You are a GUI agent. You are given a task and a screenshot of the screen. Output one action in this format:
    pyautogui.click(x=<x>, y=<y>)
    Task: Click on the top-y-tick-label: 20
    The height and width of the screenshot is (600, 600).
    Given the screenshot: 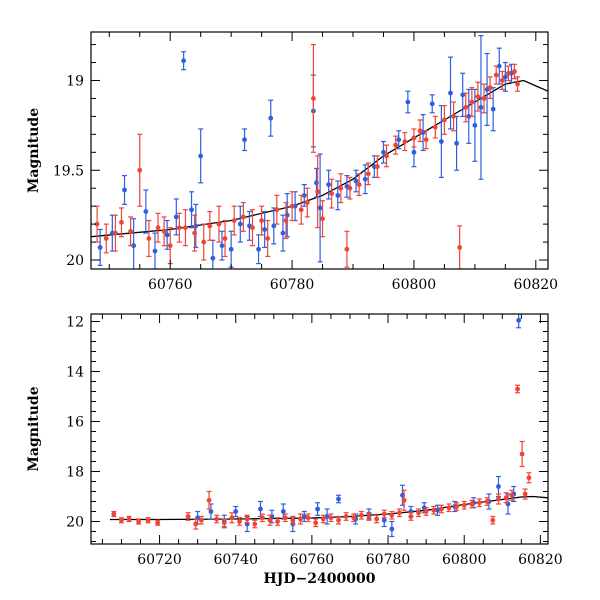 What is the action you would take?
    pyautogui.click(x=75, y=261)
    